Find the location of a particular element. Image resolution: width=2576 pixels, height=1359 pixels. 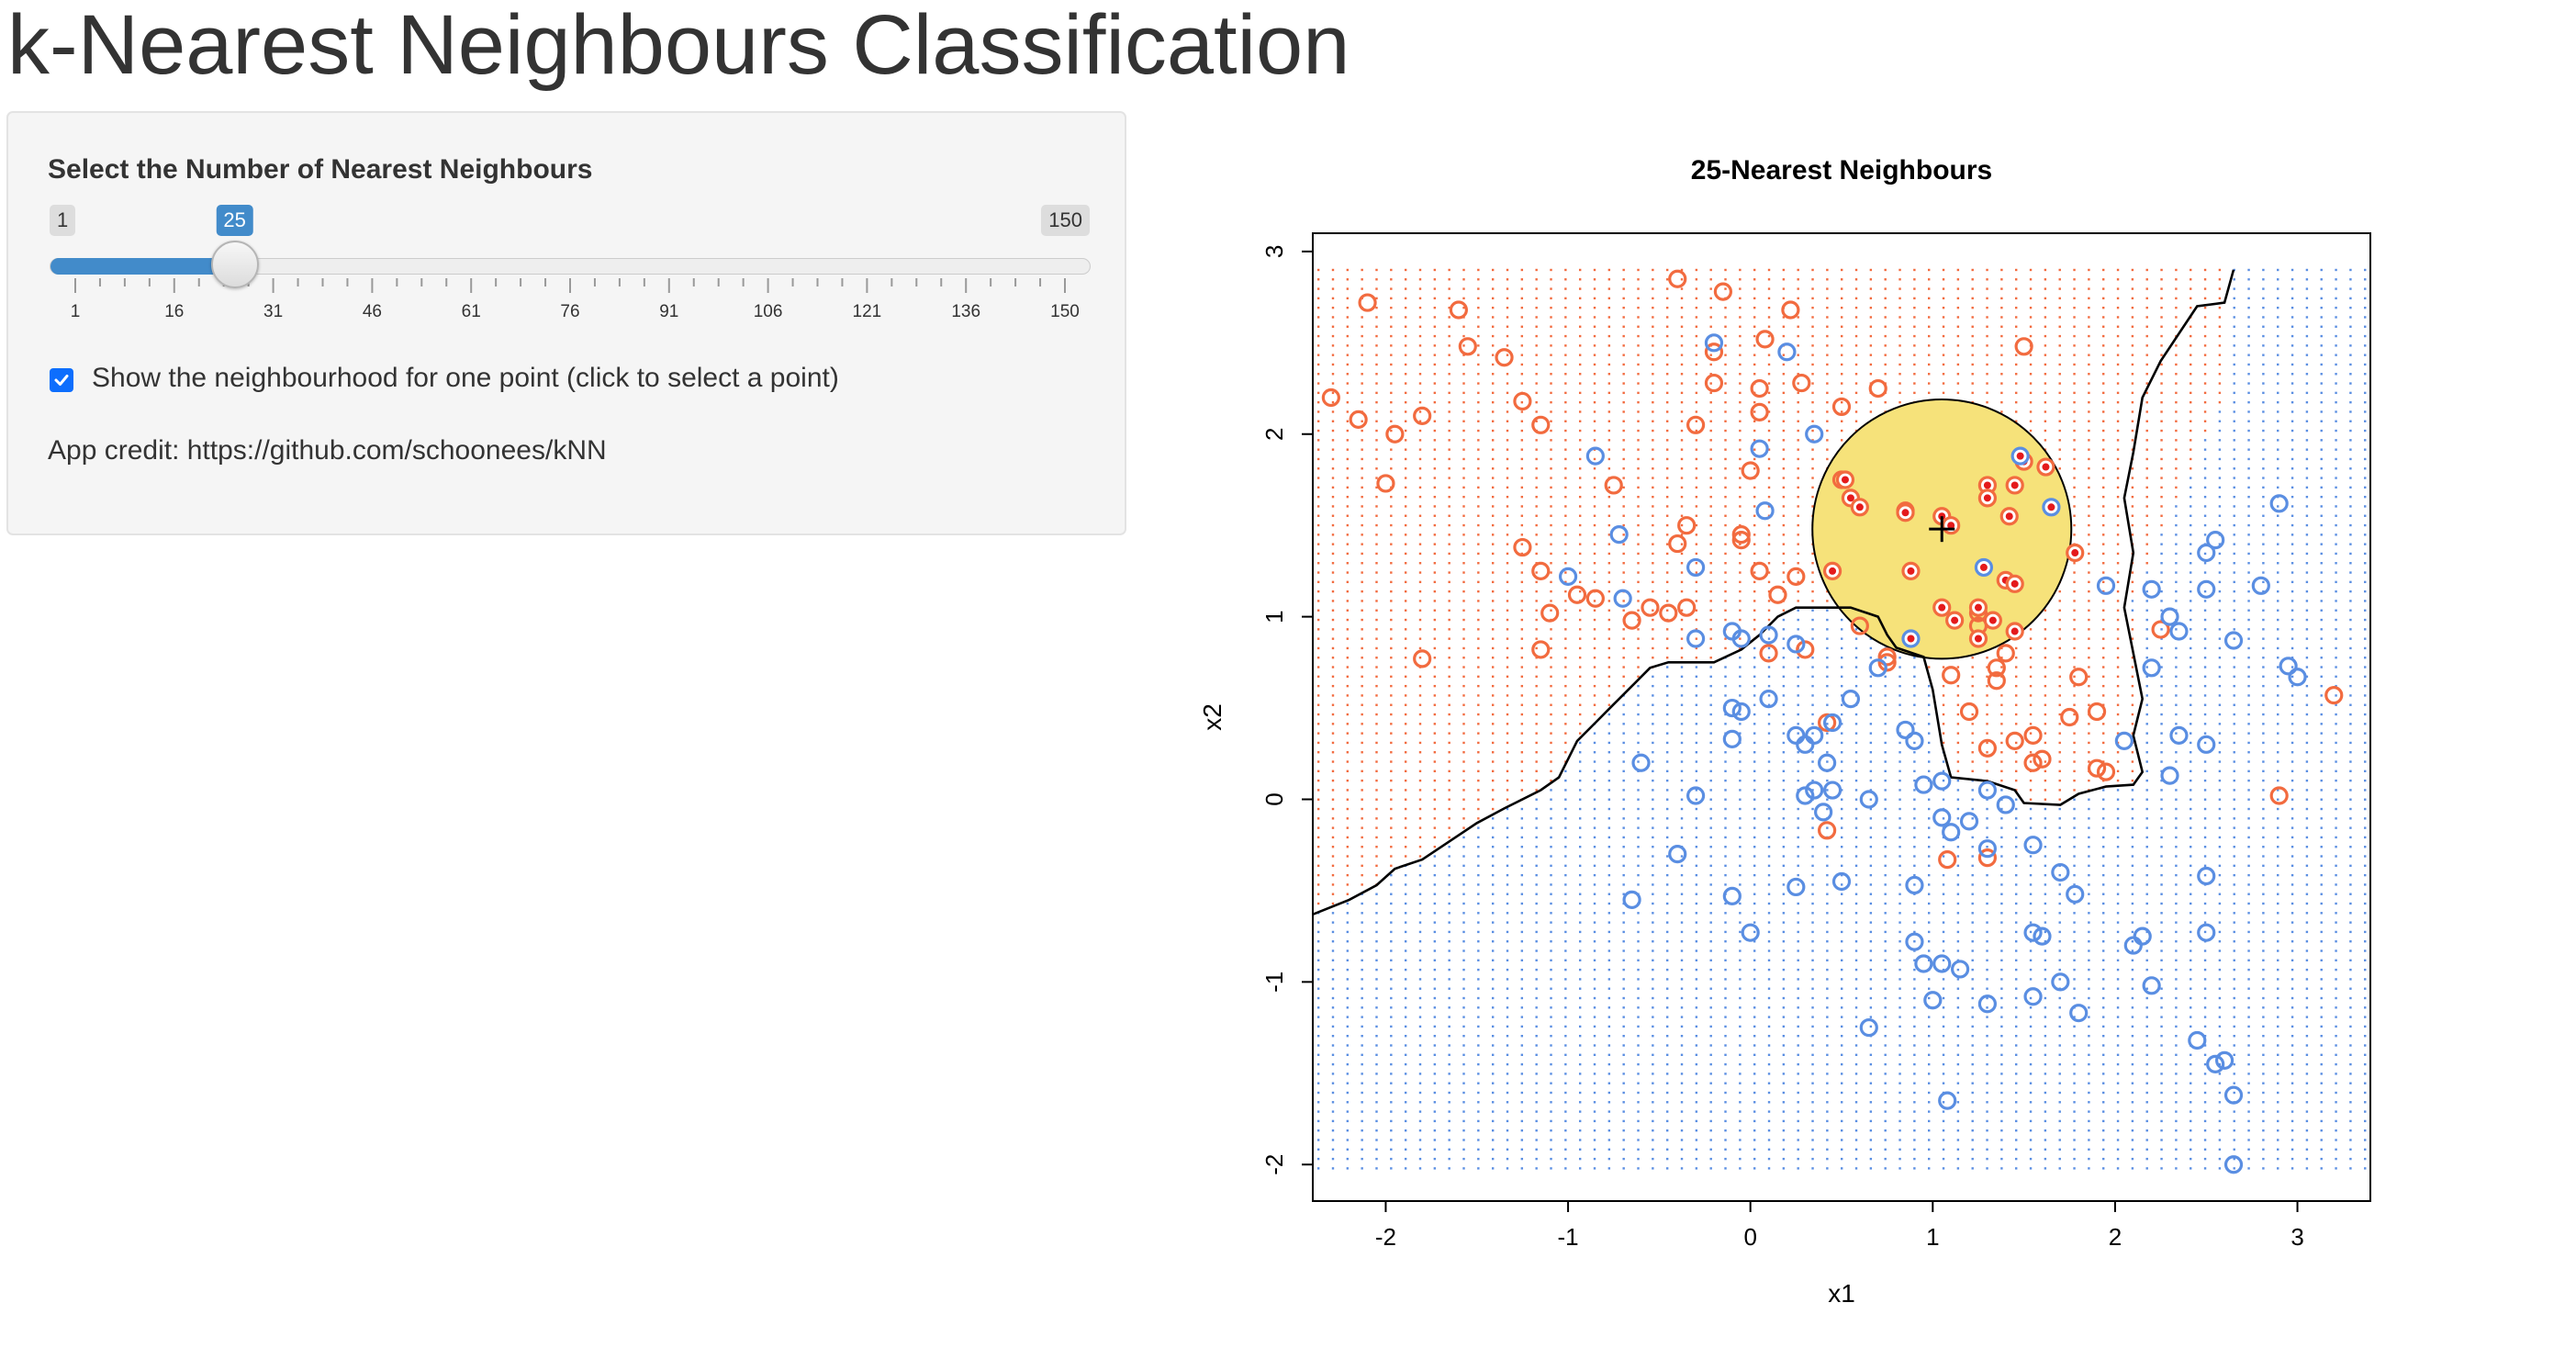

slider-tick-label: 76 is located at coordinates (569, 311).